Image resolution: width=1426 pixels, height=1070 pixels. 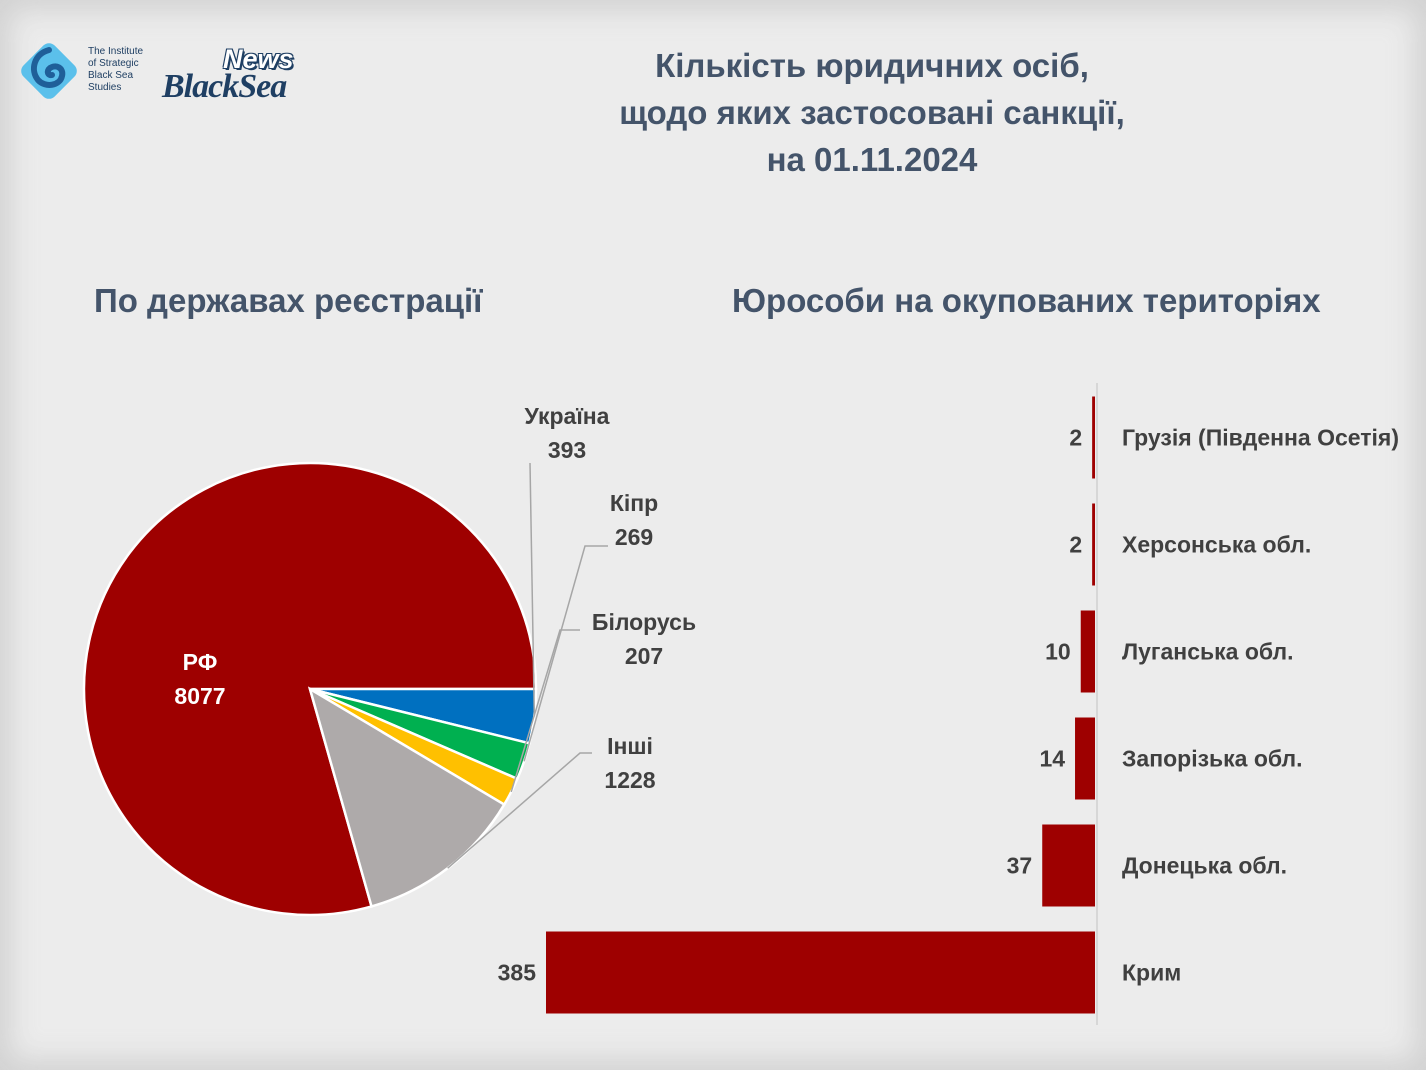 I want to click on main-title-line: на 01.11.2024, so click(x=872, y=159).